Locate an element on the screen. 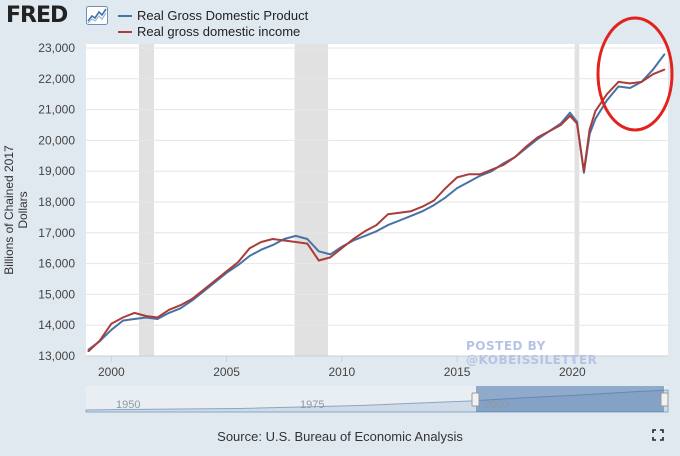  y-tick-label: 16,000 is located at coordinates (56, 264).